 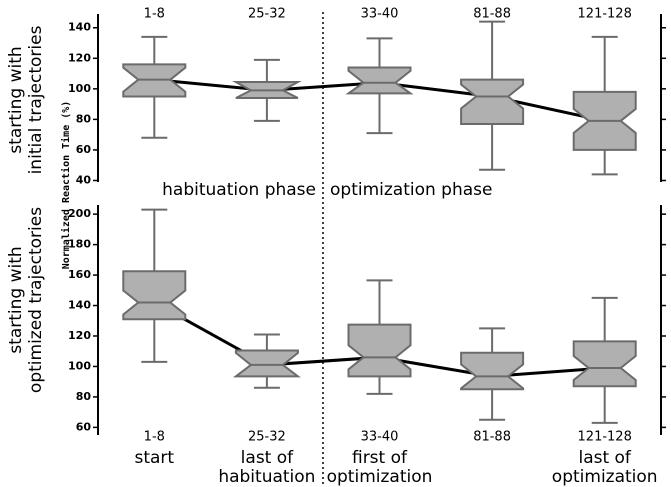 I want to click on category-description: start, so click(x=154, y=458).